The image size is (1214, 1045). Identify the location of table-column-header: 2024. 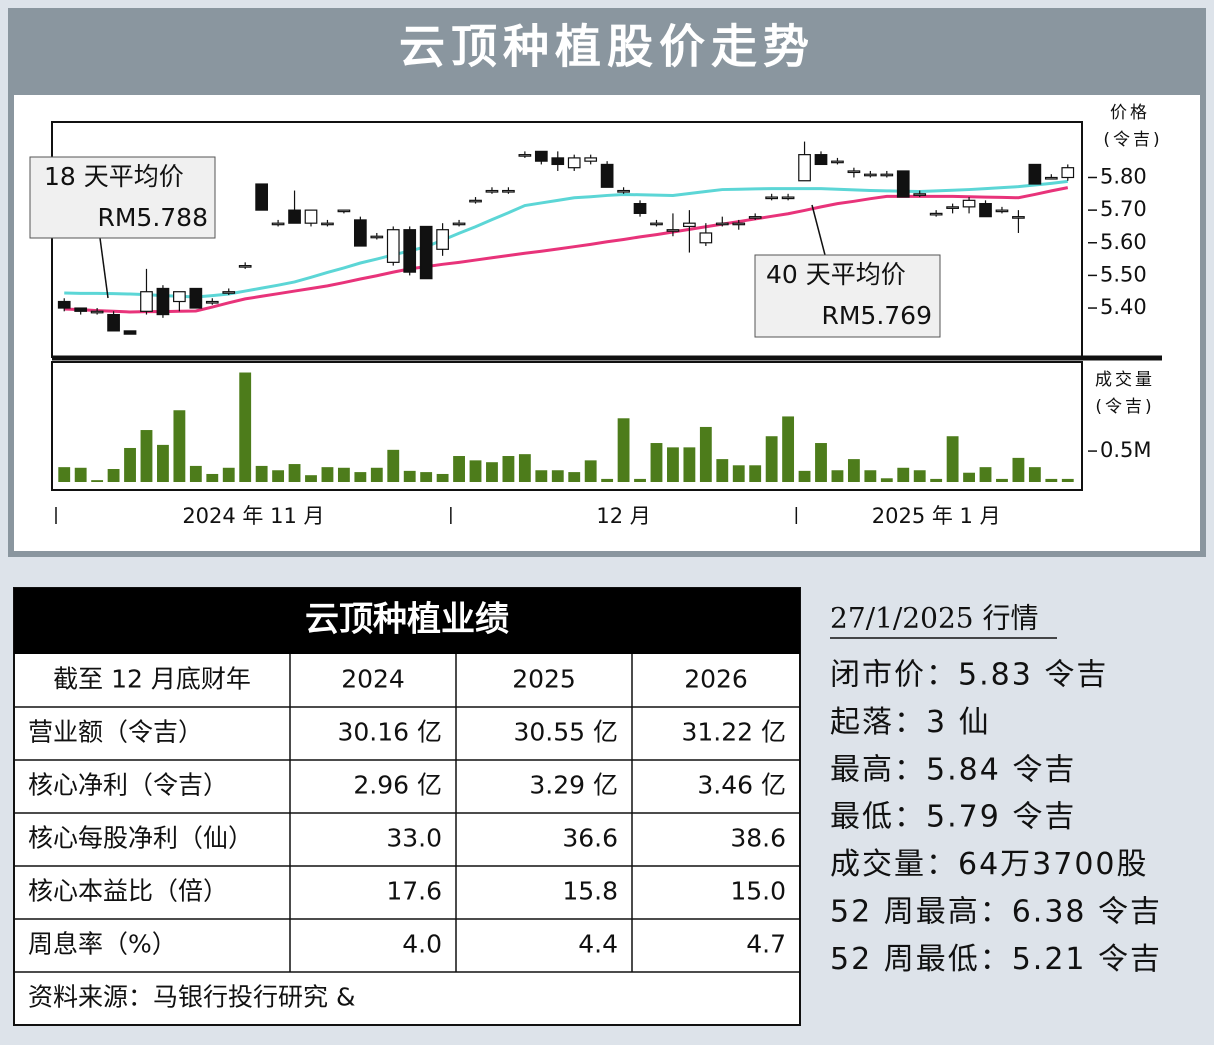
(373, 679).